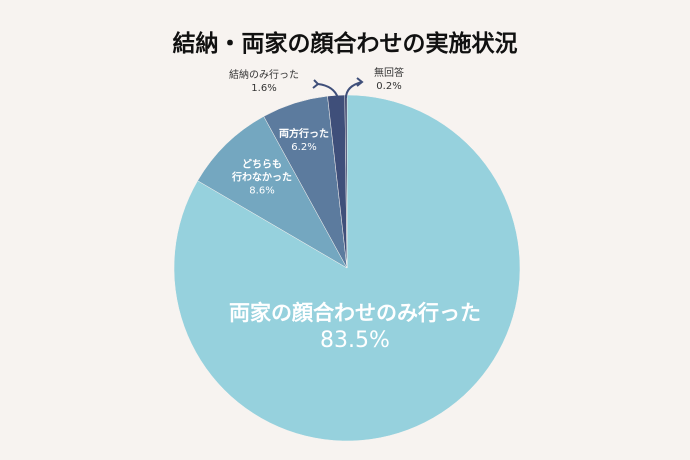  Describe the element at coordinates (328, 91) in the screenshot. I see `arrow` at that location.